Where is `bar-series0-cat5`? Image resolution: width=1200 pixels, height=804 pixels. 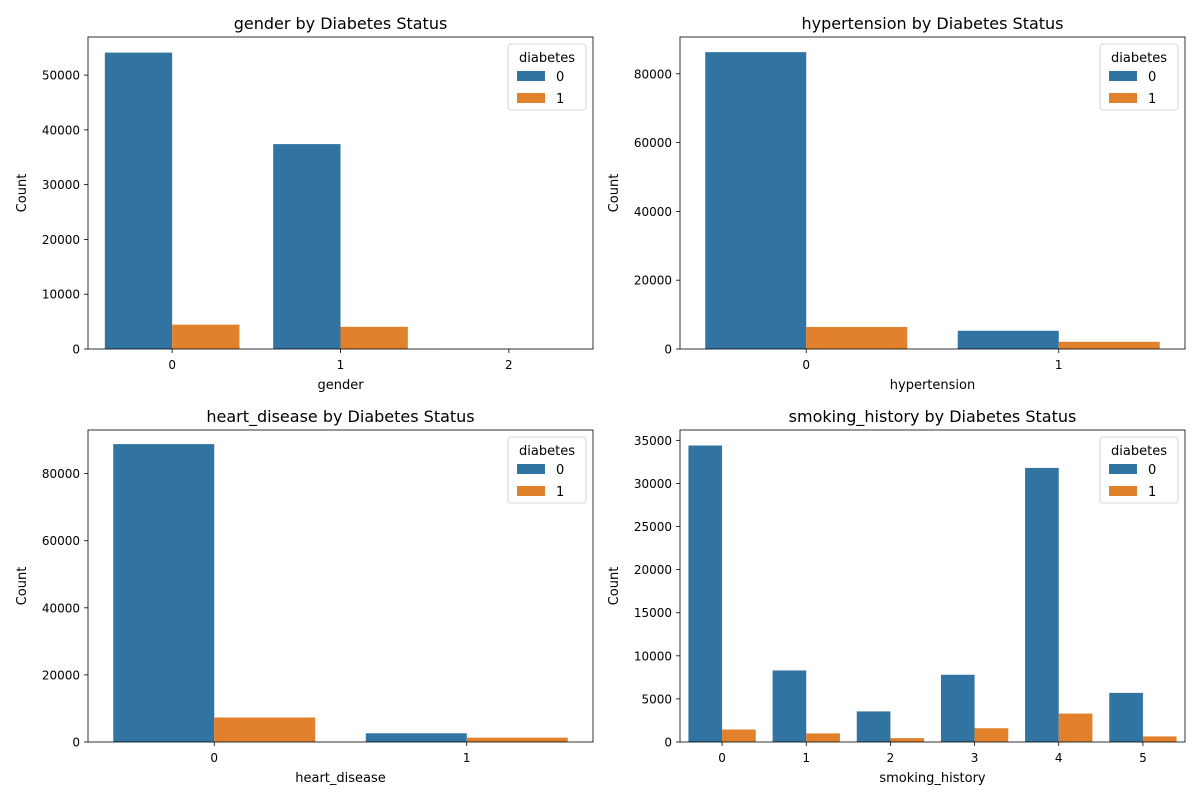
bar-series0-cat5 is located at coordinates (1126, 717).